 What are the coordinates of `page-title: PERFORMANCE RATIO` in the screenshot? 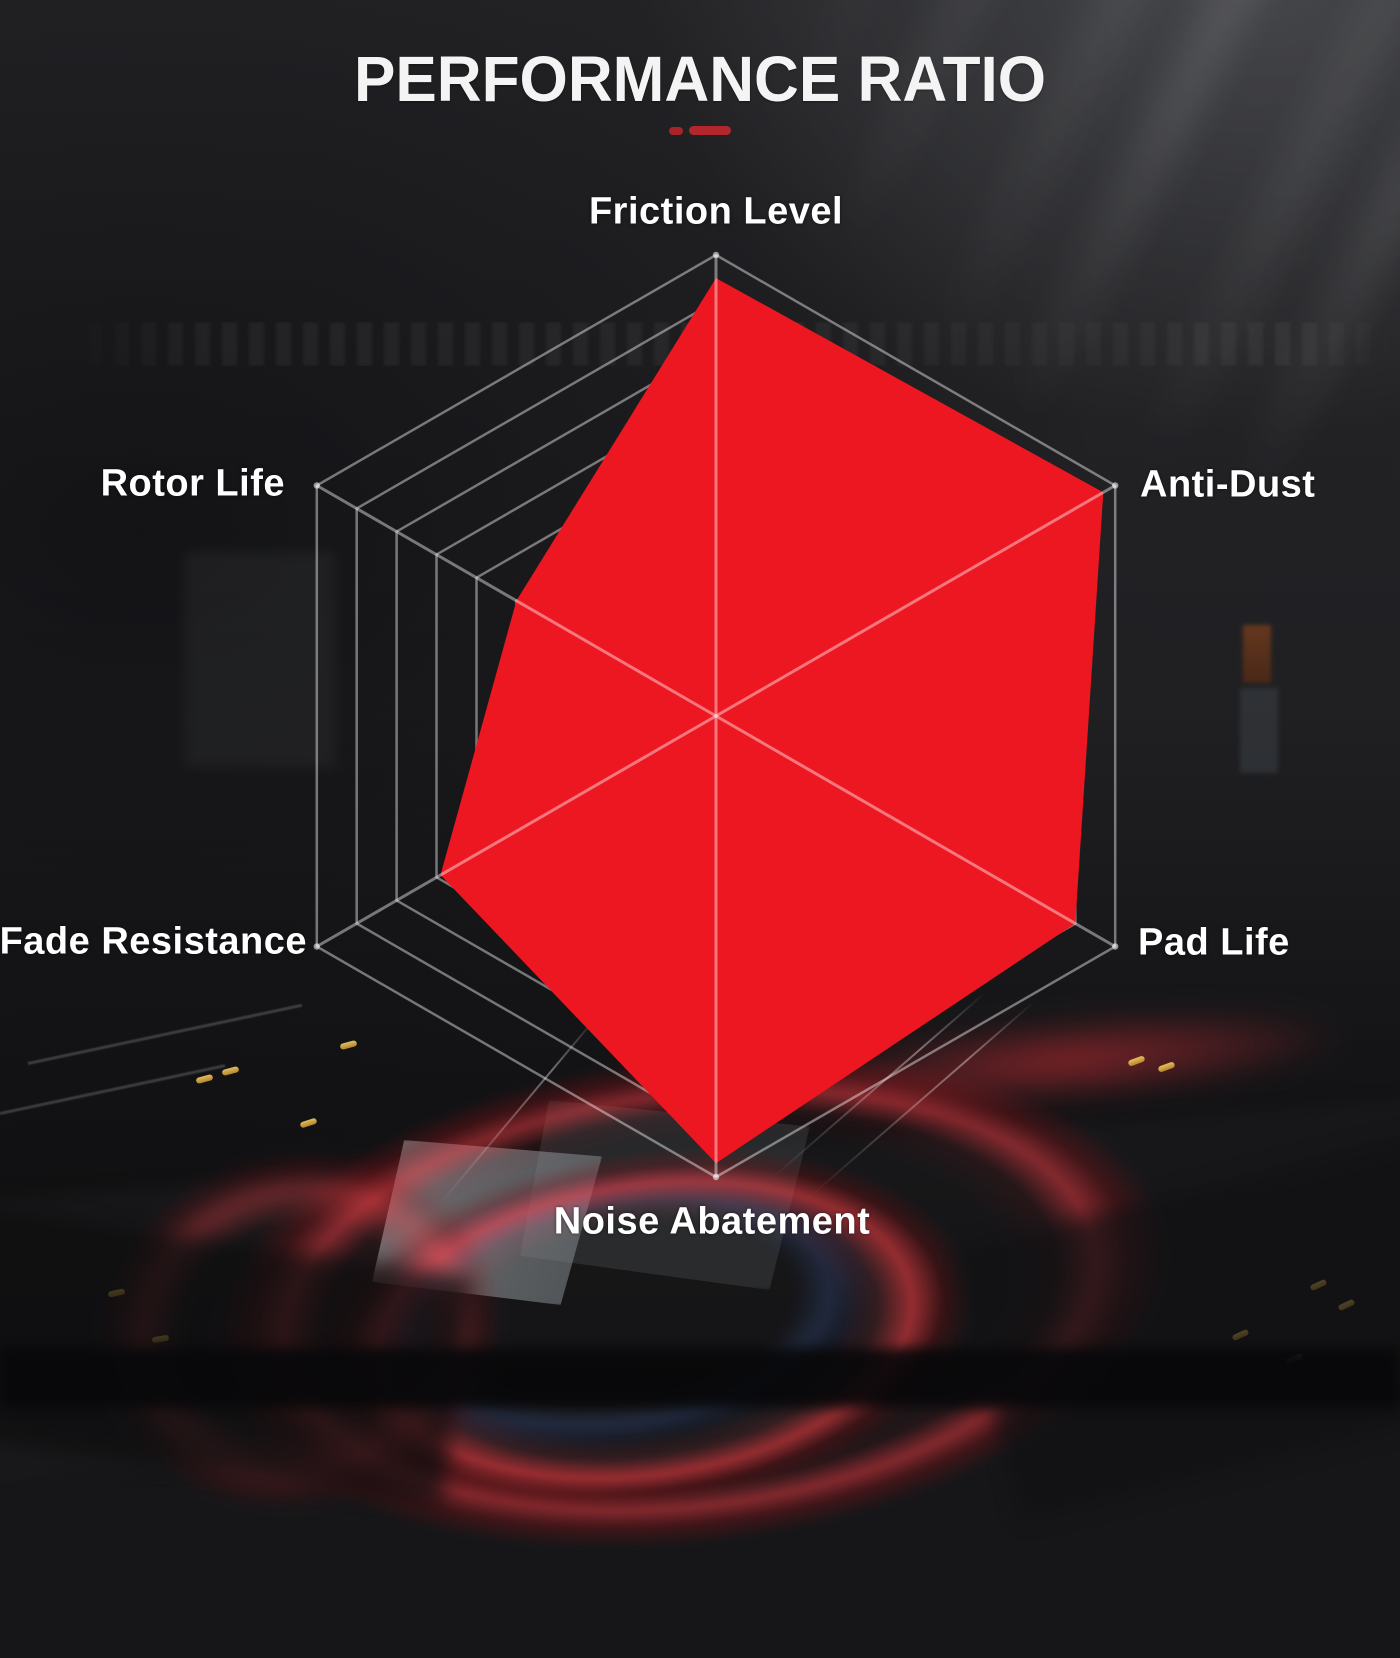 It's located at (700, 79).